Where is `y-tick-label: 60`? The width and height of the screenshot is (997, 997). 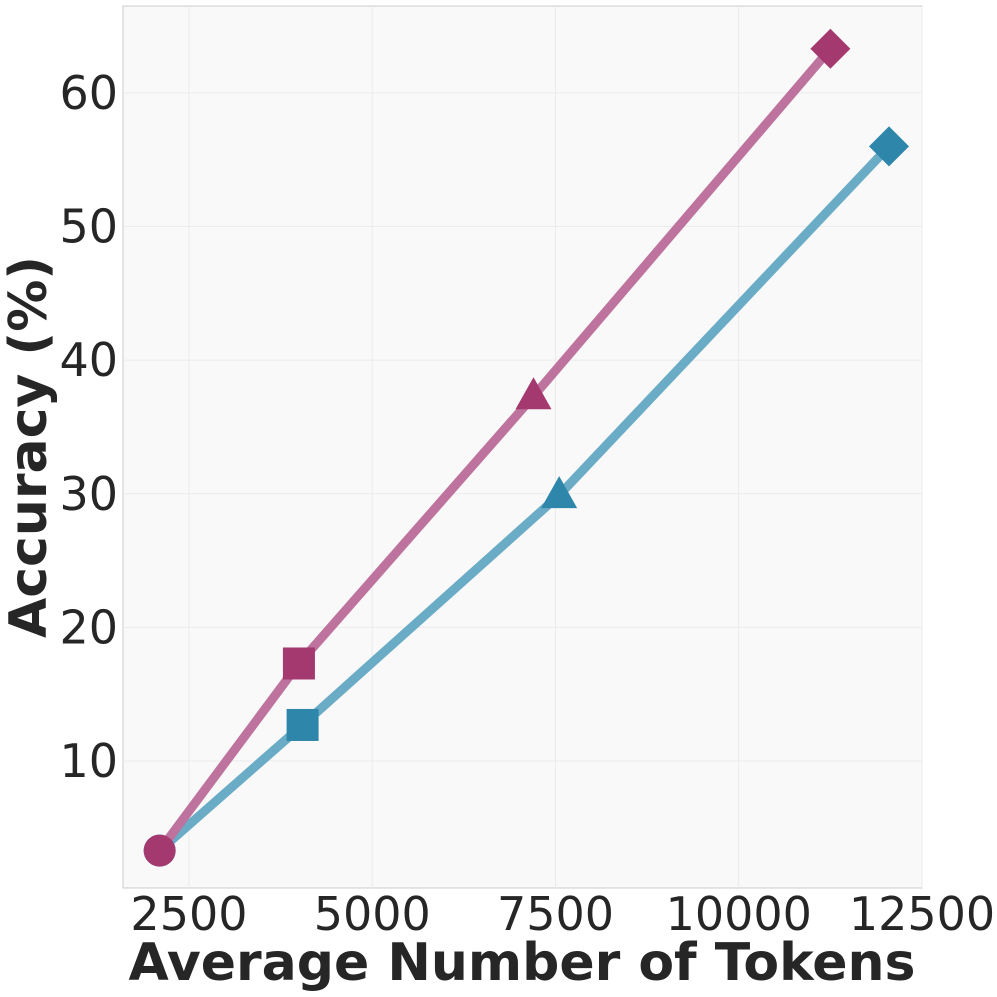 y-tick-label: 60 is located at coordinates (88, 93).